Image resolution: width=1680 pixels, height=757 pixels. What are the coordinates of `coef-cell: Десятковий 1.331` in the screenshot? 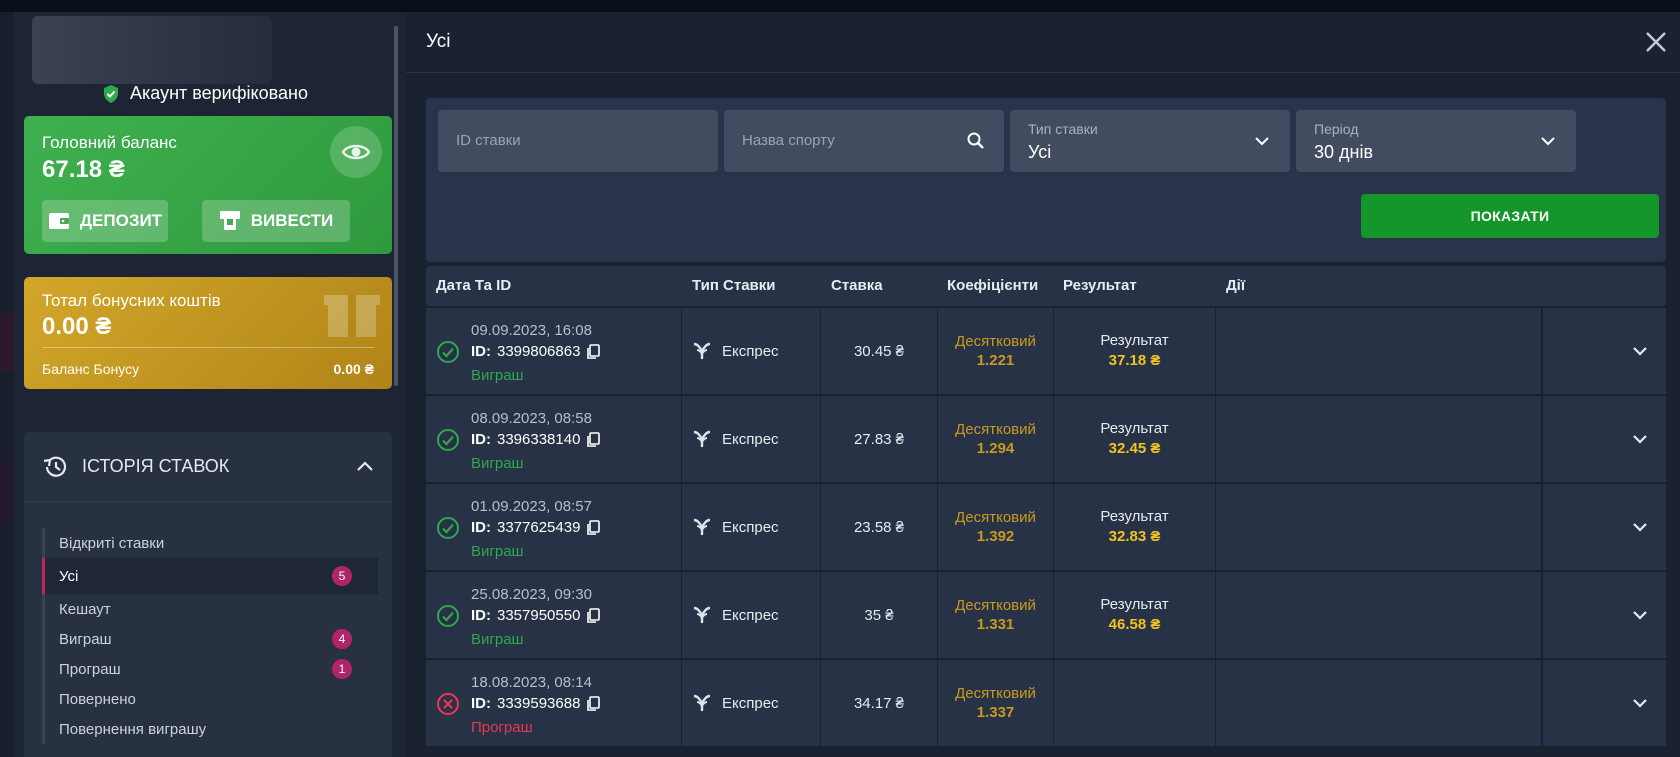 It's located at (996, 615).